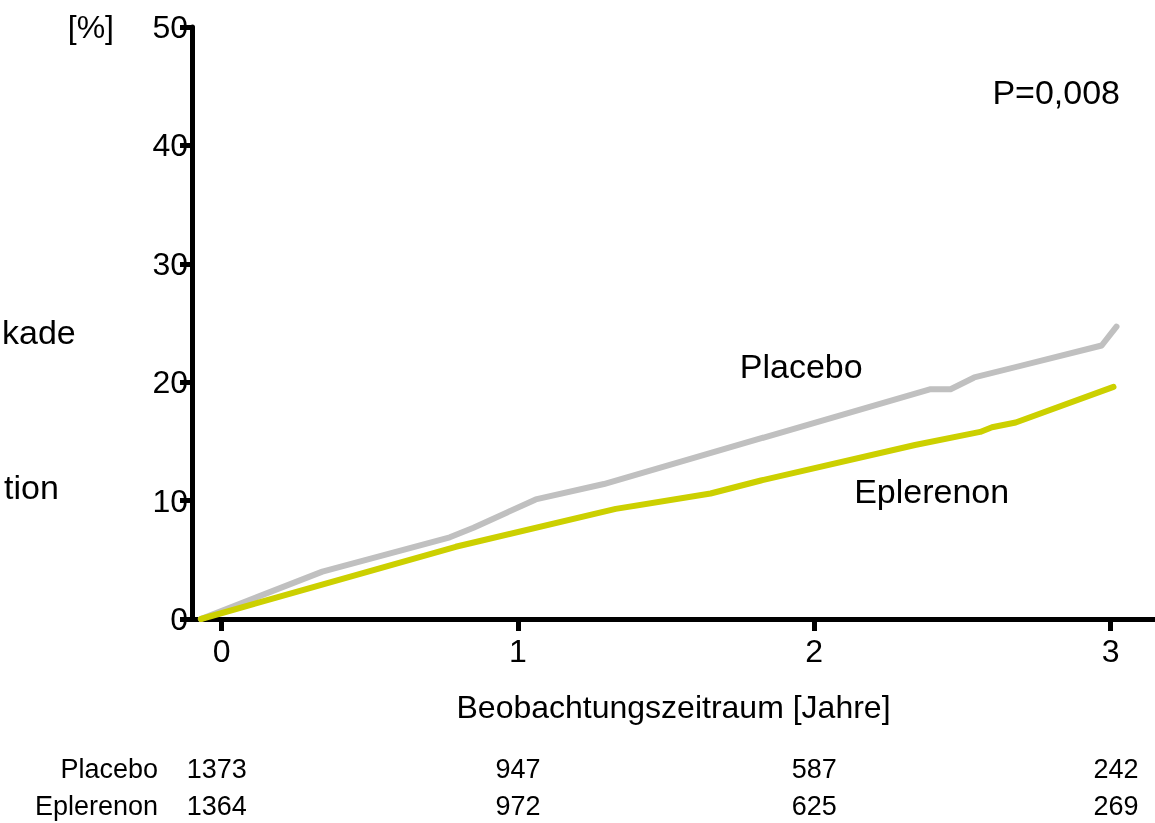 The image size is (1155, 823). I want to click on text: Placebo, so click(109, 768).